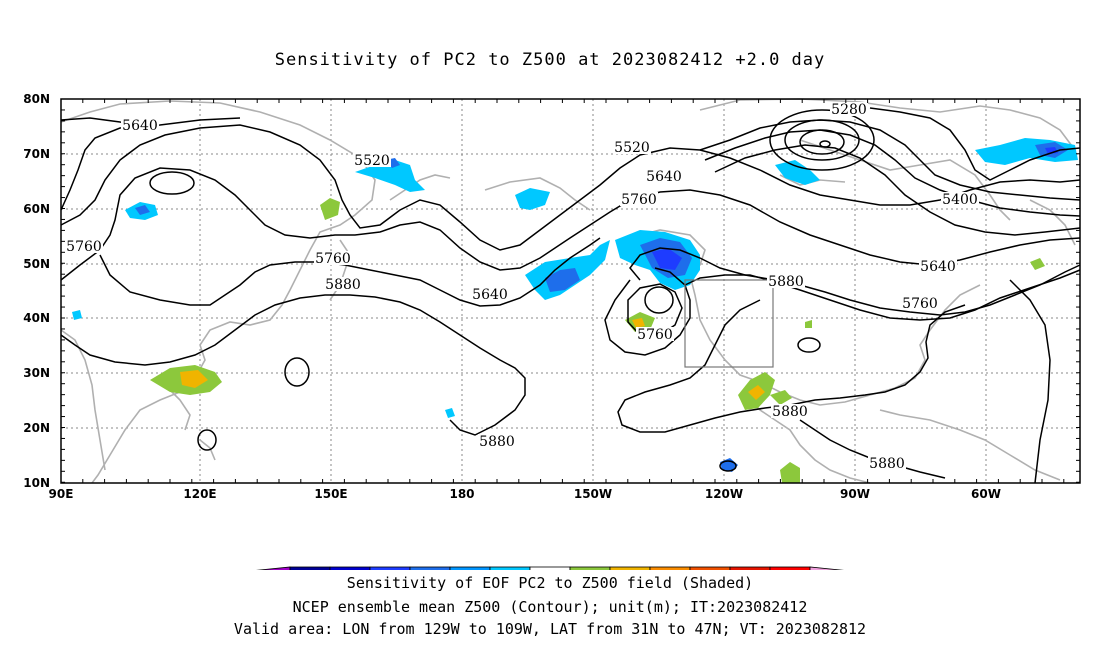 The image size is (1100, 650). Describe the element at coordinates (461, 494) in the screenshot. I see `lon-label: 180` at that location.